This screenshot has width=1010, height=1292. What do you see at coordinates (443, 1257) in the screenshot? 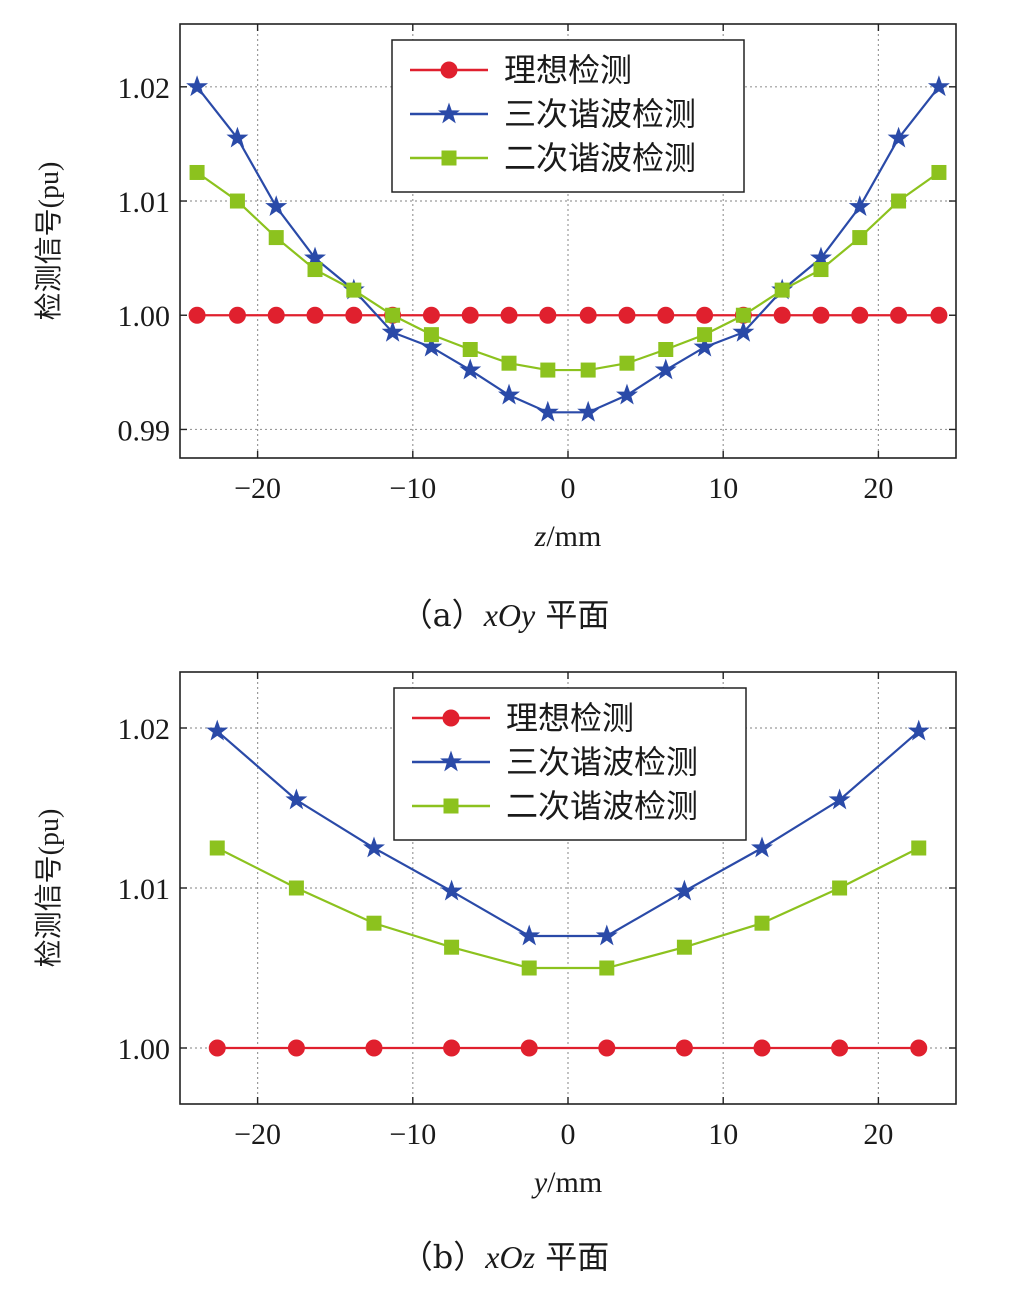
I see `caption-b-prefix: （b）` at bounding box center [443, 1257].